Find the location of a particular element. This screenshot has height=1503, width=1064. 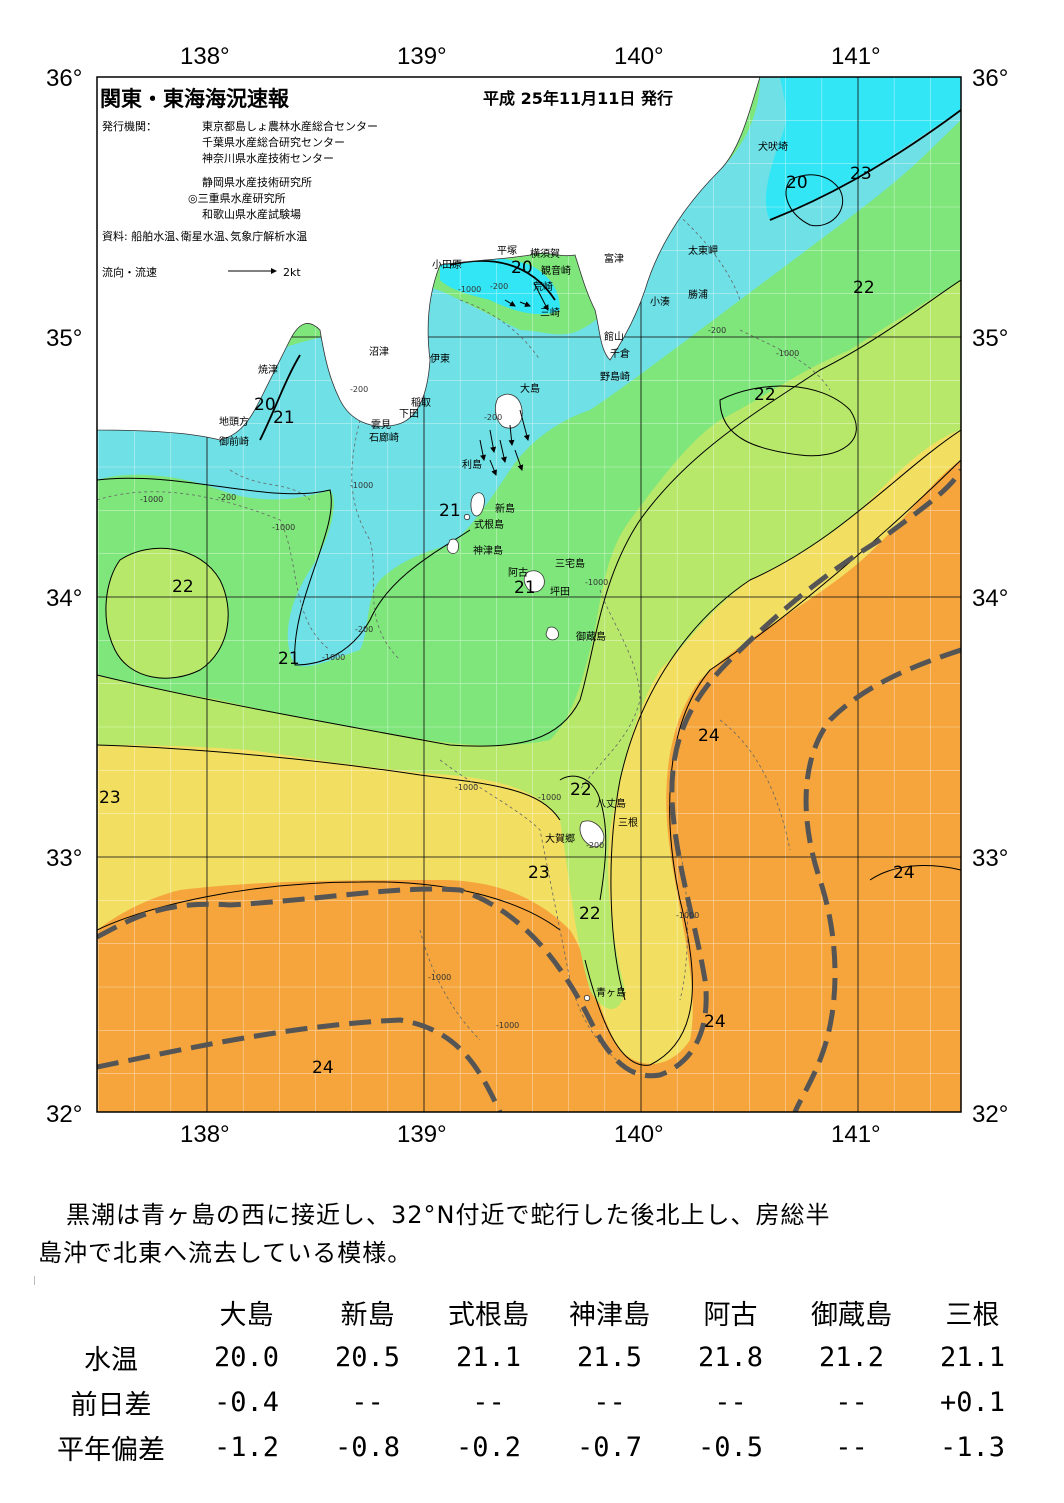

place-label: 式根島 is located at coordinates (489, 524).